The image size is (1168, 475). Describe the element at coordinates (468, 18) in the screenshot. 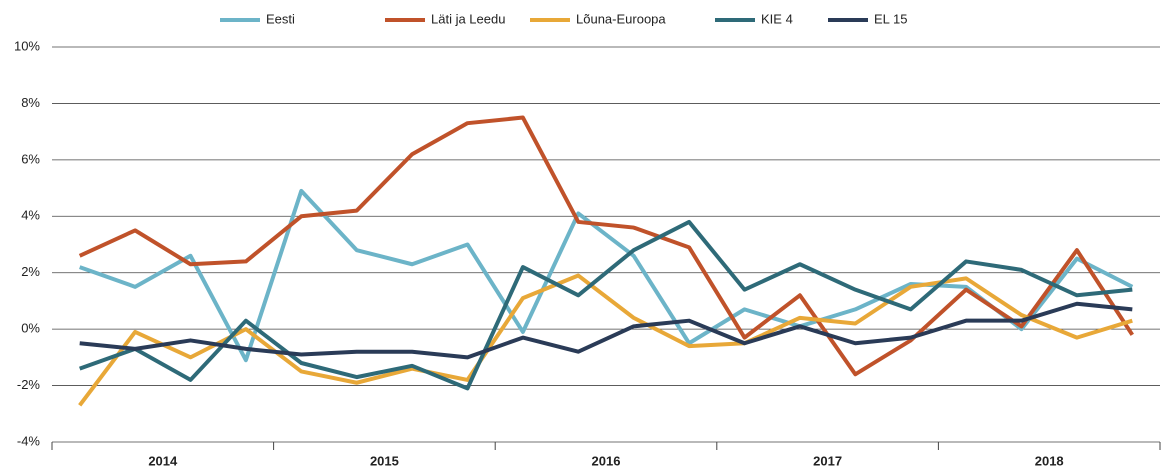

I see `legend-label: Läti ja Leedu` at that location.